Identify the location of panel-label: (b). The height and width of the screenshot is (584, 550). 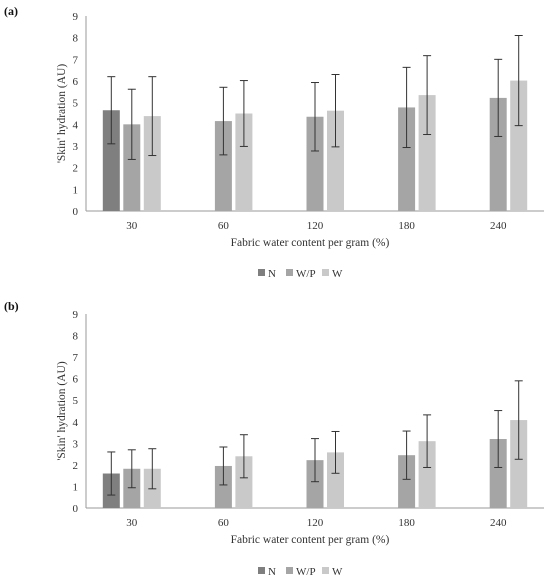
(11, 306).